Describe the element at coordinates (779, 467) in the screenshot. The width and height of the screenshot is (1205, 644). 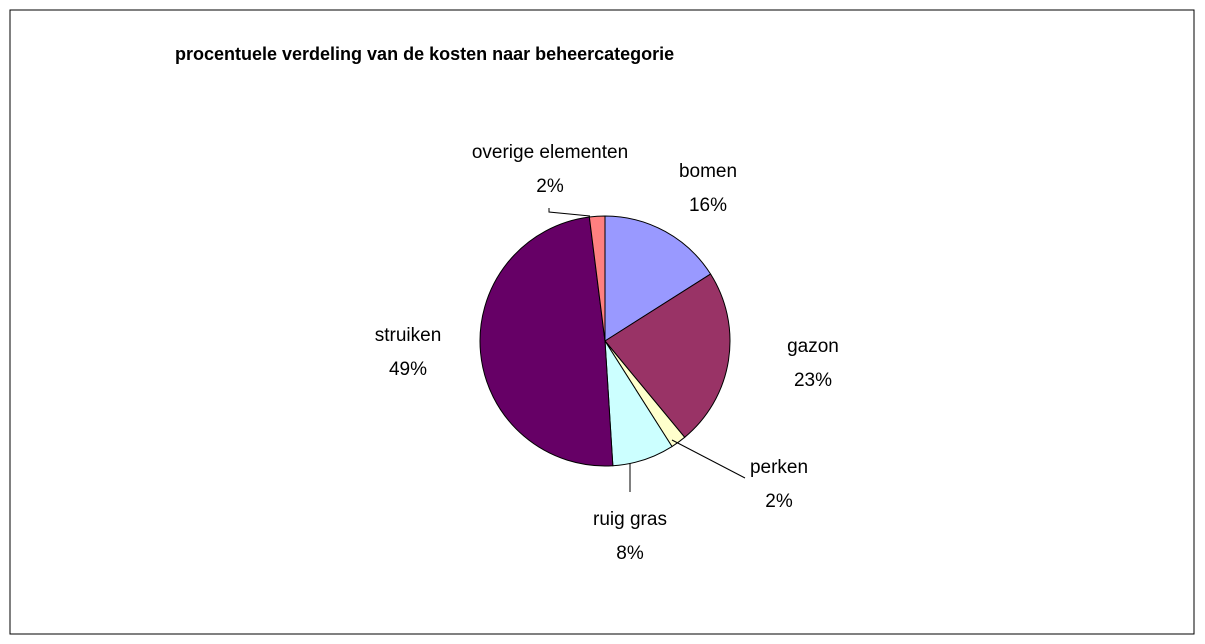
I see `slice-label: perken` at that location.